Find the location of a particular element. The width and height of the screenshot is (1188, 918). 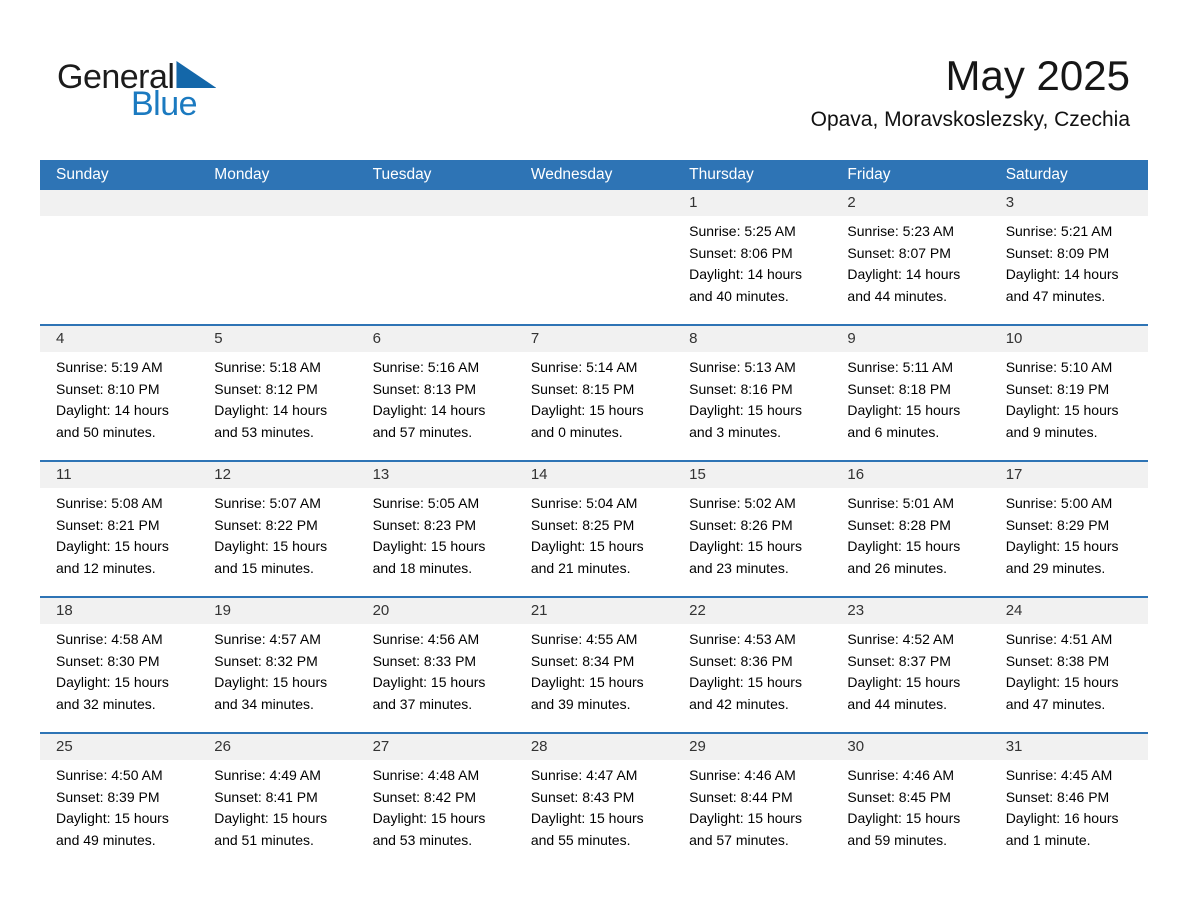

day-number: 19 is located at coordinates (277, 611).